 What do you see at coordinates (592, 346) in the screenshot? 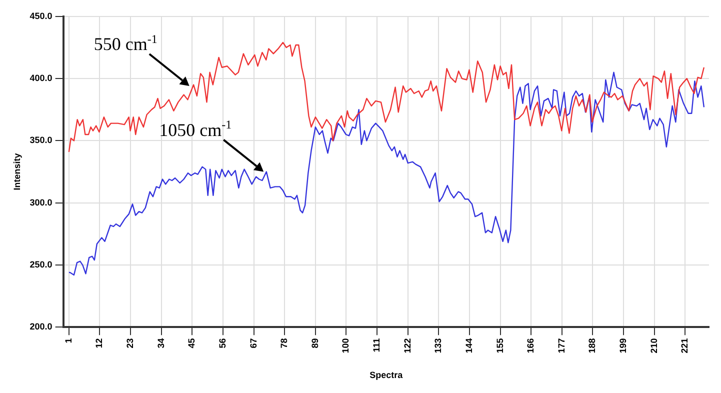
I see `x-tick-label: 188` at bounding box center [592, 346].